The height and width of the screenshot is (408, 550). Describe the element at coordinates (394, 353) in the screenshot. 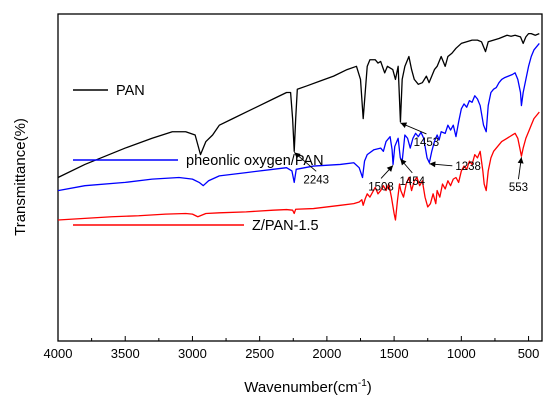

I see `x-tick-label-1500: 1500` at that location.